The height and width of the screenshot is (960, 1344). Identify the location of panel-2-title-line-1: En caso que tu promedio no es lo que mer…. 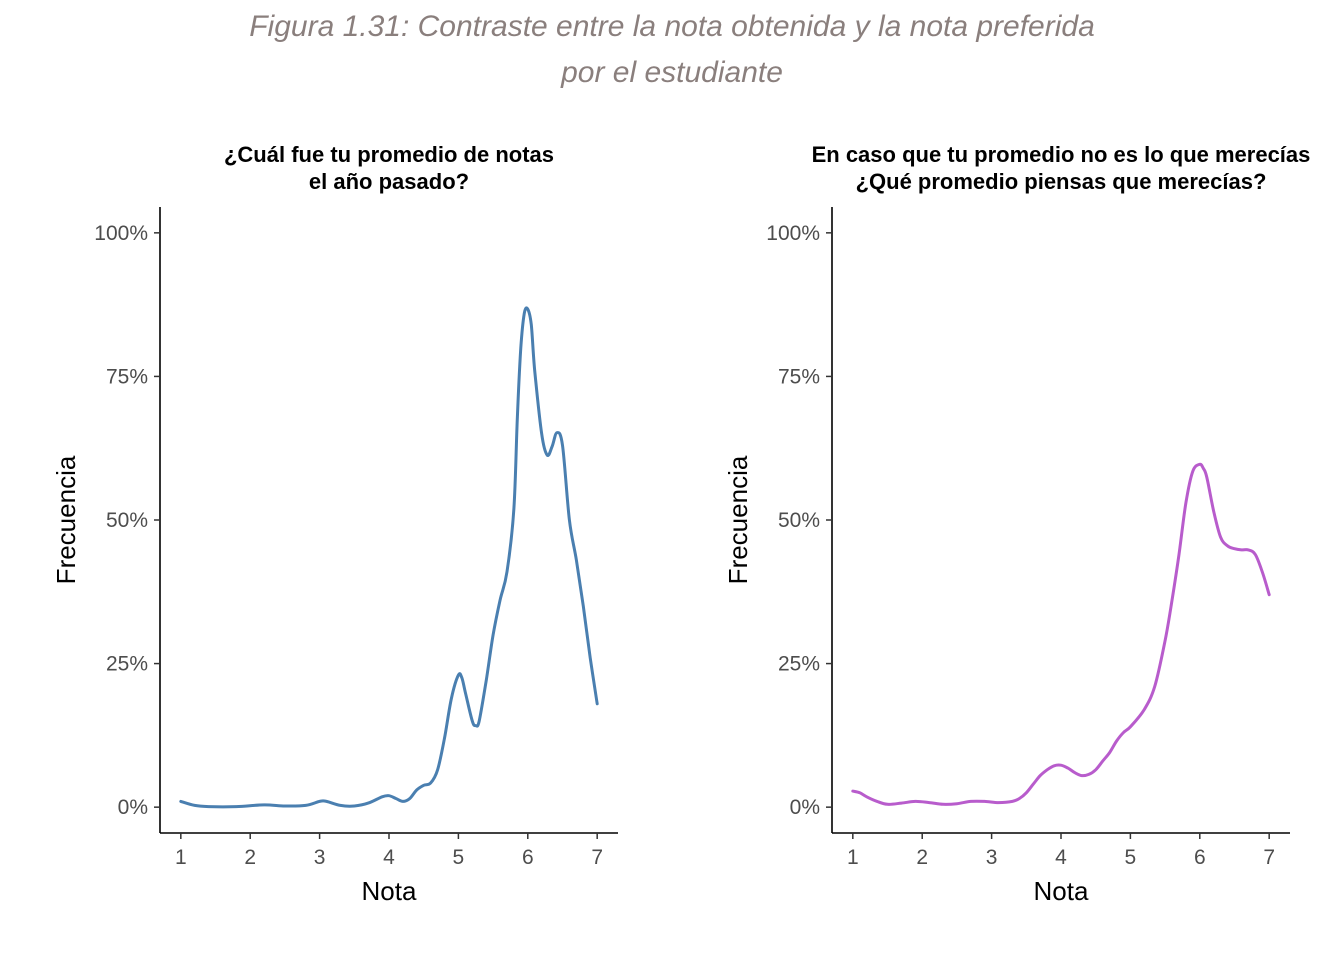
(1061, 154).